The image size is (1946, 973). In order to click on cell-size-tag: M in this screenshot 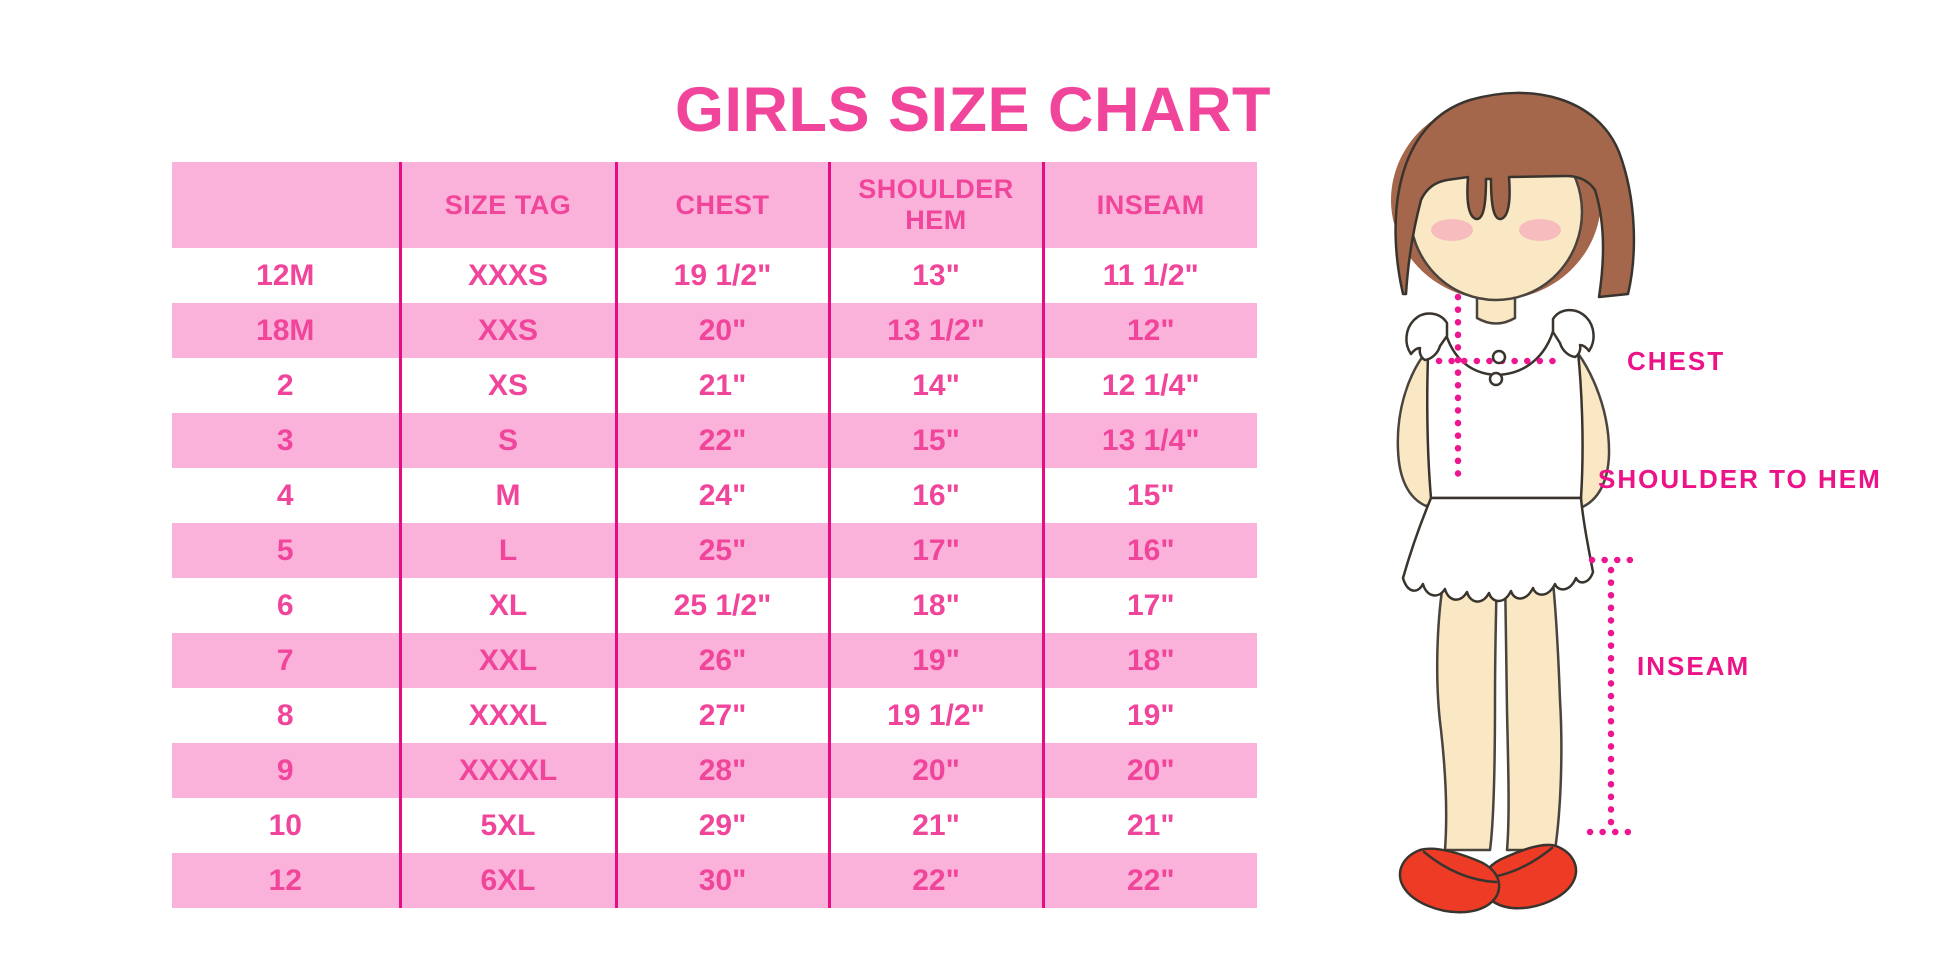, I will do `click(509, 495)`.